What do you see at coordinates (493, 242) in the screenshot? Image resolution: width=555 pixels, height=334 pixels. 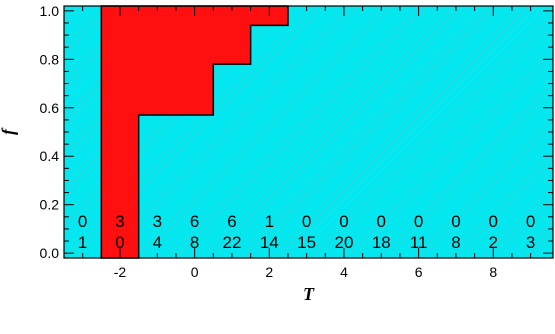 I see `count-bottom-label: 2` at bounding box center [493, 242].